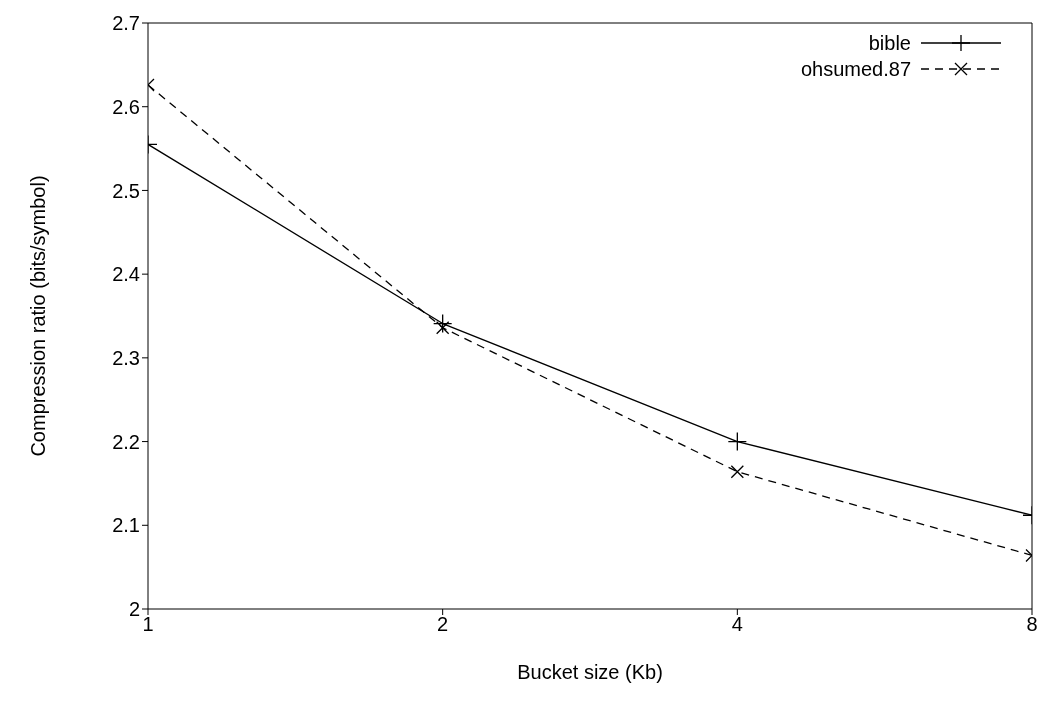  I want to click on x-tick-label: 1, so click(148, 624).